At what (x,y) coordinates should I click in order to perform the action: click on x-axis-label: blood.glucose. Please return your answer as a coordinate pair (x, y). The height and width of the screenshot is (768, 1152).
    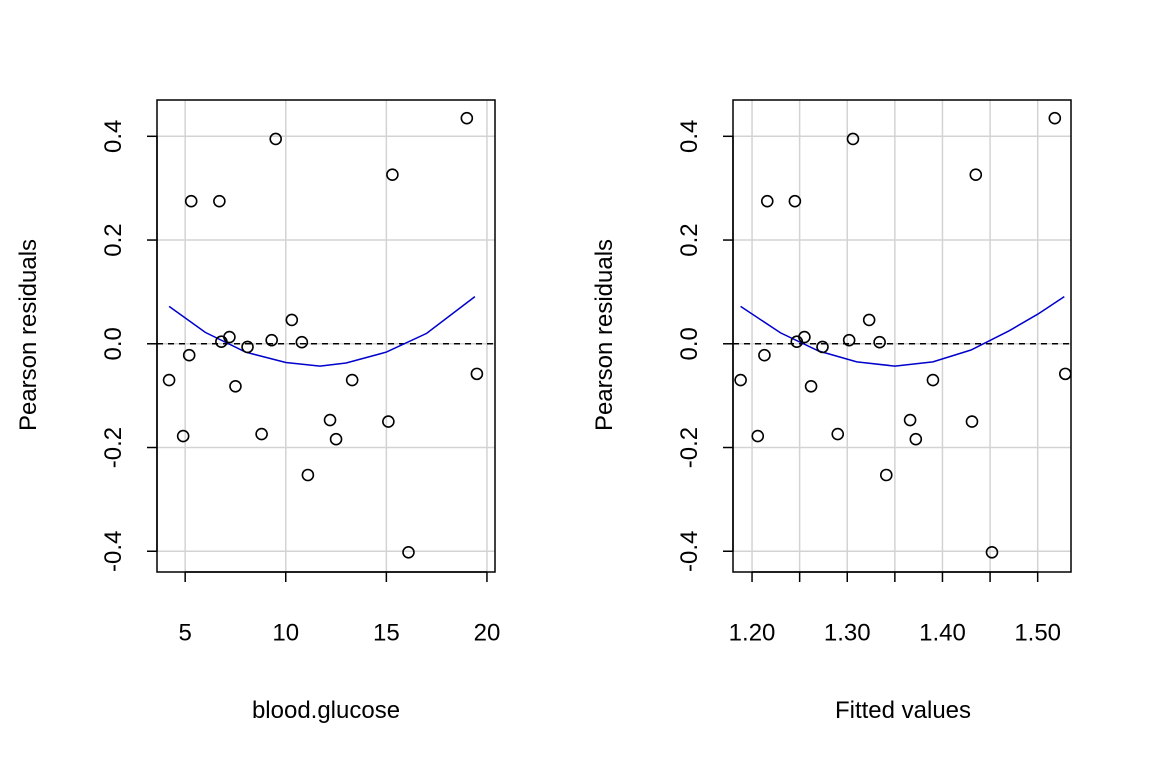
    Looking at the image, I should click on (326, 710).